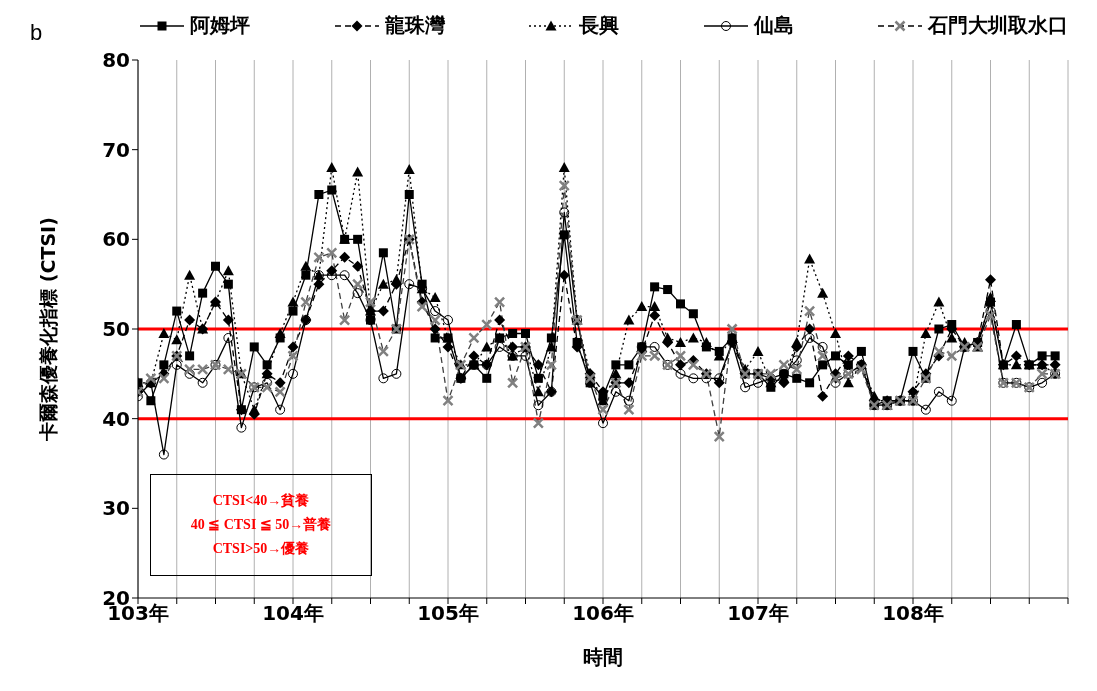  What do you see at coordinates (116, 60) in the screenshot?
I see `y-tick-label: 80` at bounding box center [116, 60].